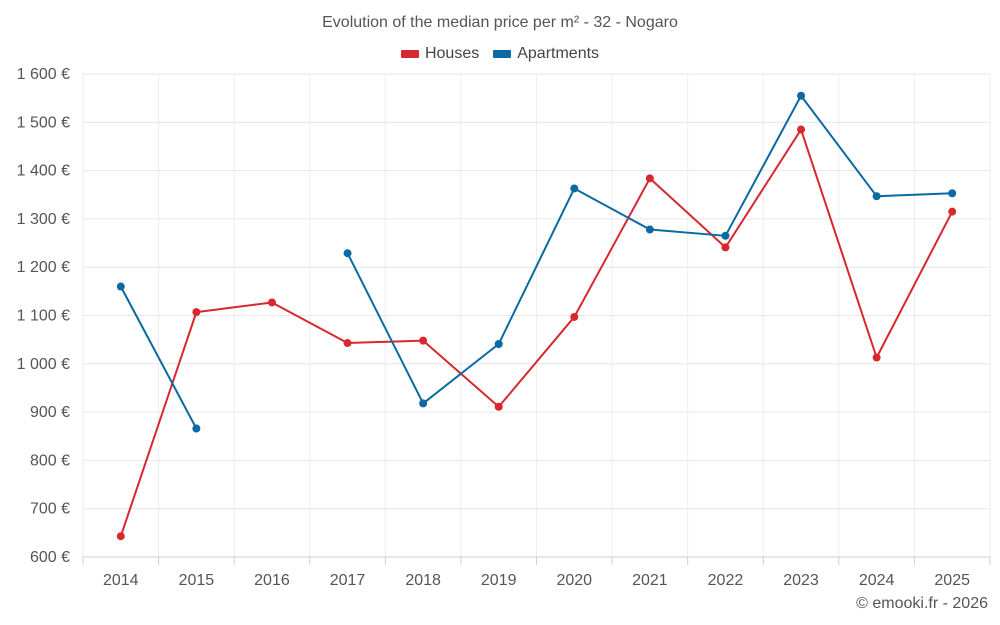 Image resolution: width=1000 pixels, height=625 pixels. What do you see at coordinates (197, 580) in the screenshot?
I see `x-tick-label: 2015` at bounding box center [197, 580].